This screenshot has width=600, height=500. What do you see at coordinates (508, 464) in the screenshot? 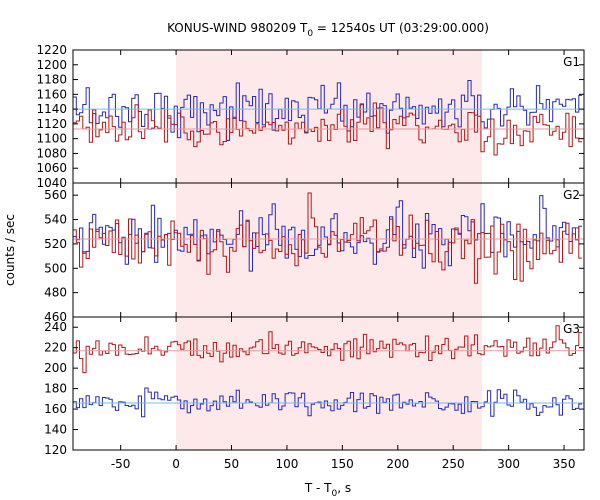
I see `x-tick-label: 300` at bounding box center [508, 464].